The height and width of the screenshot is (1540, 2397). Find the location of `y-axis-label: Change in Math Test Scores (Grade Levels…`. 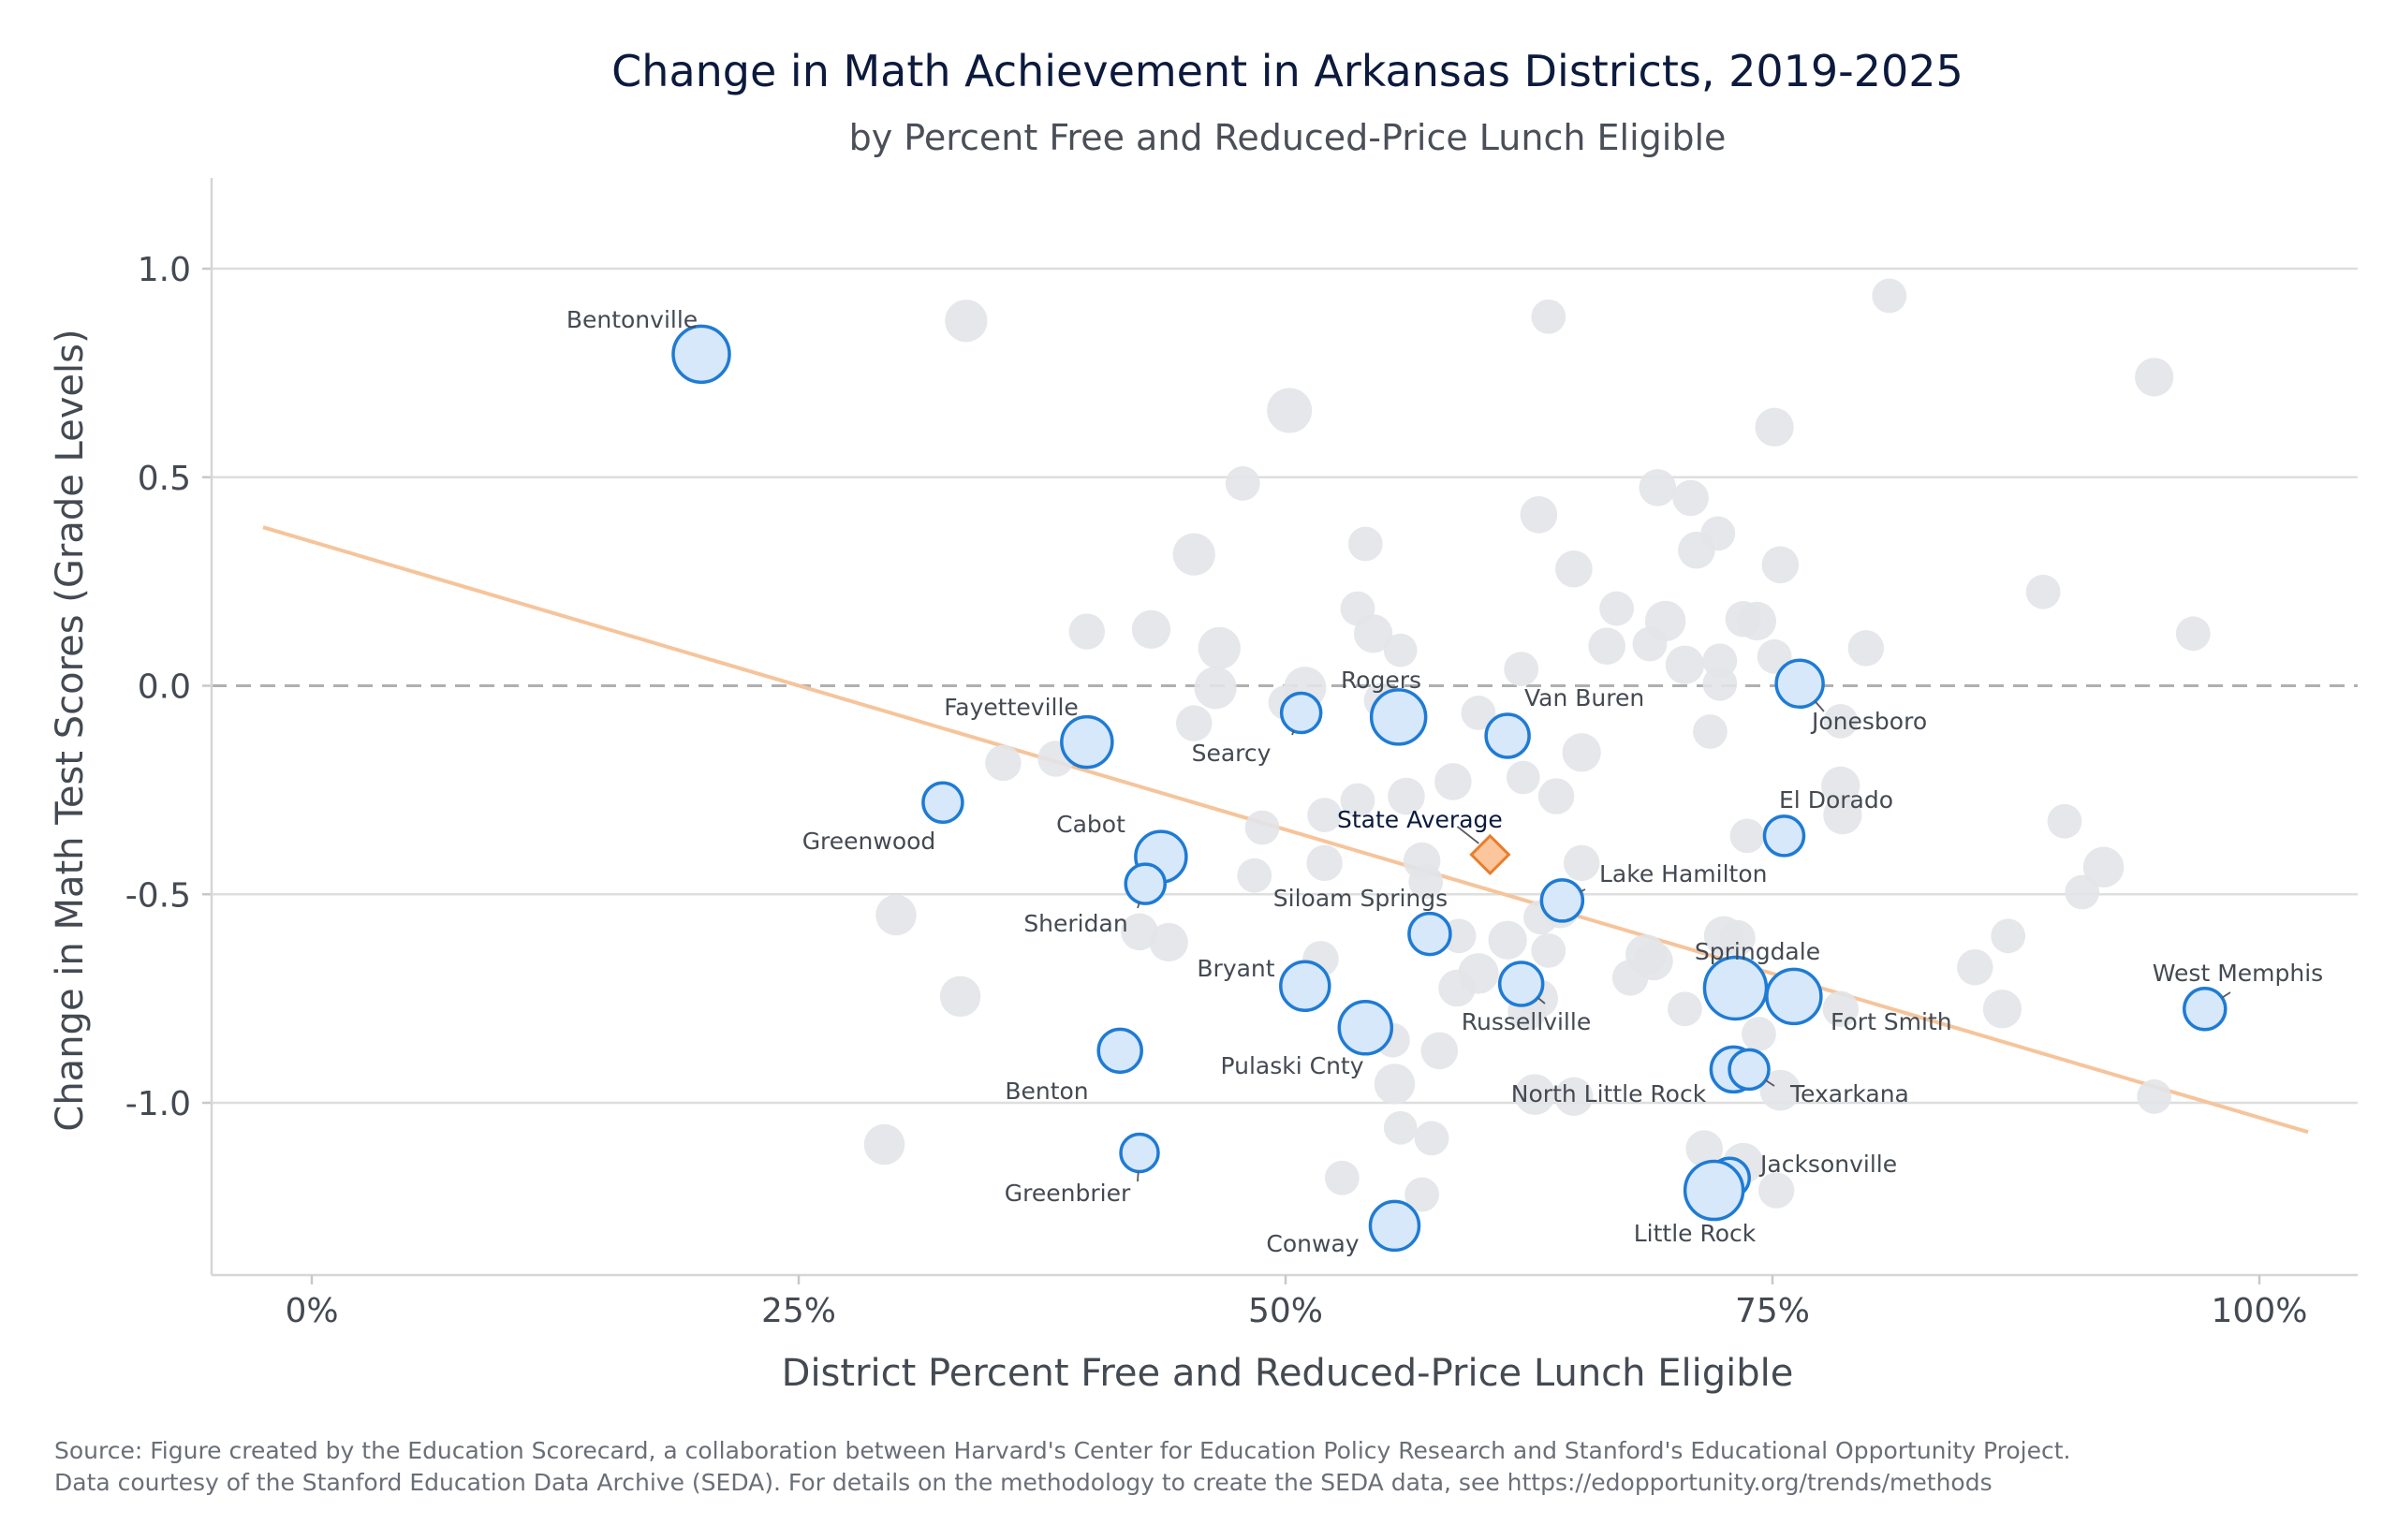

y-axis-label: Change in Math Test Scores (Grade Levels… is located at coordinates (70, 730).